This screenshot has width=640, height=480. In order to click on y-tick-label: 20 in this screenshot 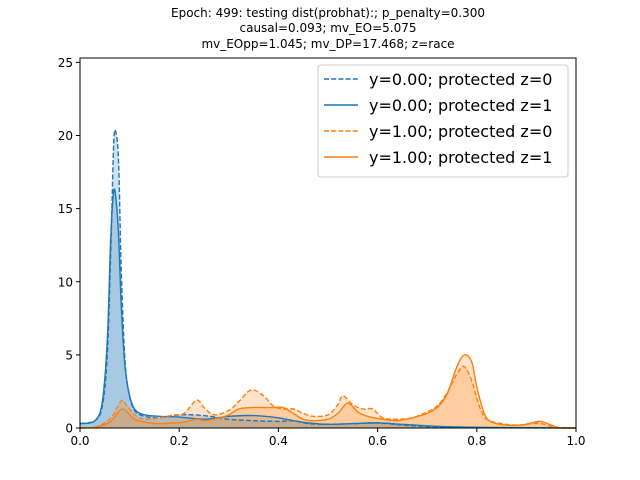, I will do `click(65, 136)`.